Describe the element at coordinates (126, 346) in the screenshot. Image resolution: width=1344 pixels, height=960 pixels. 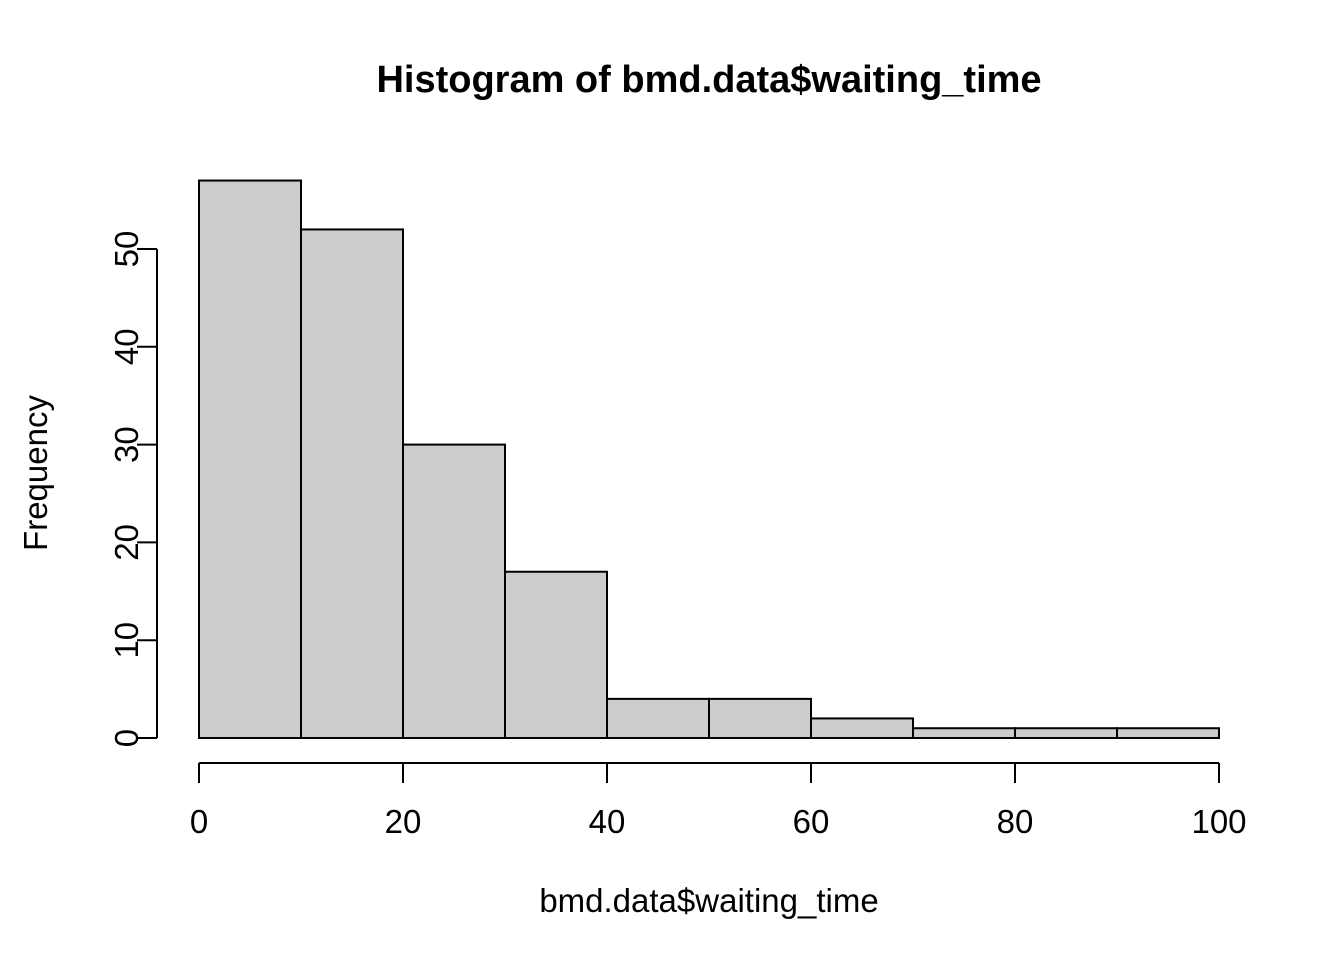
I see `y-tick-label: 40` at that location.